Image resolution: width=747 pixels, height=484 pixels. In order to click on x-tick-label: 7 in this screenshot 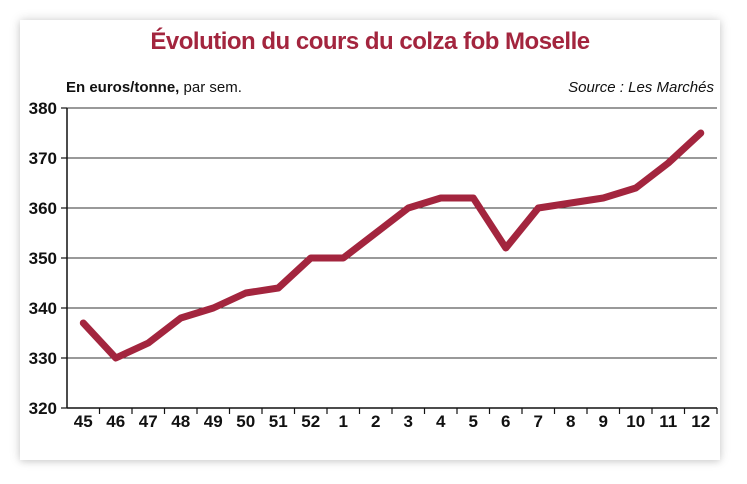, I will do `click(538, 421)`.